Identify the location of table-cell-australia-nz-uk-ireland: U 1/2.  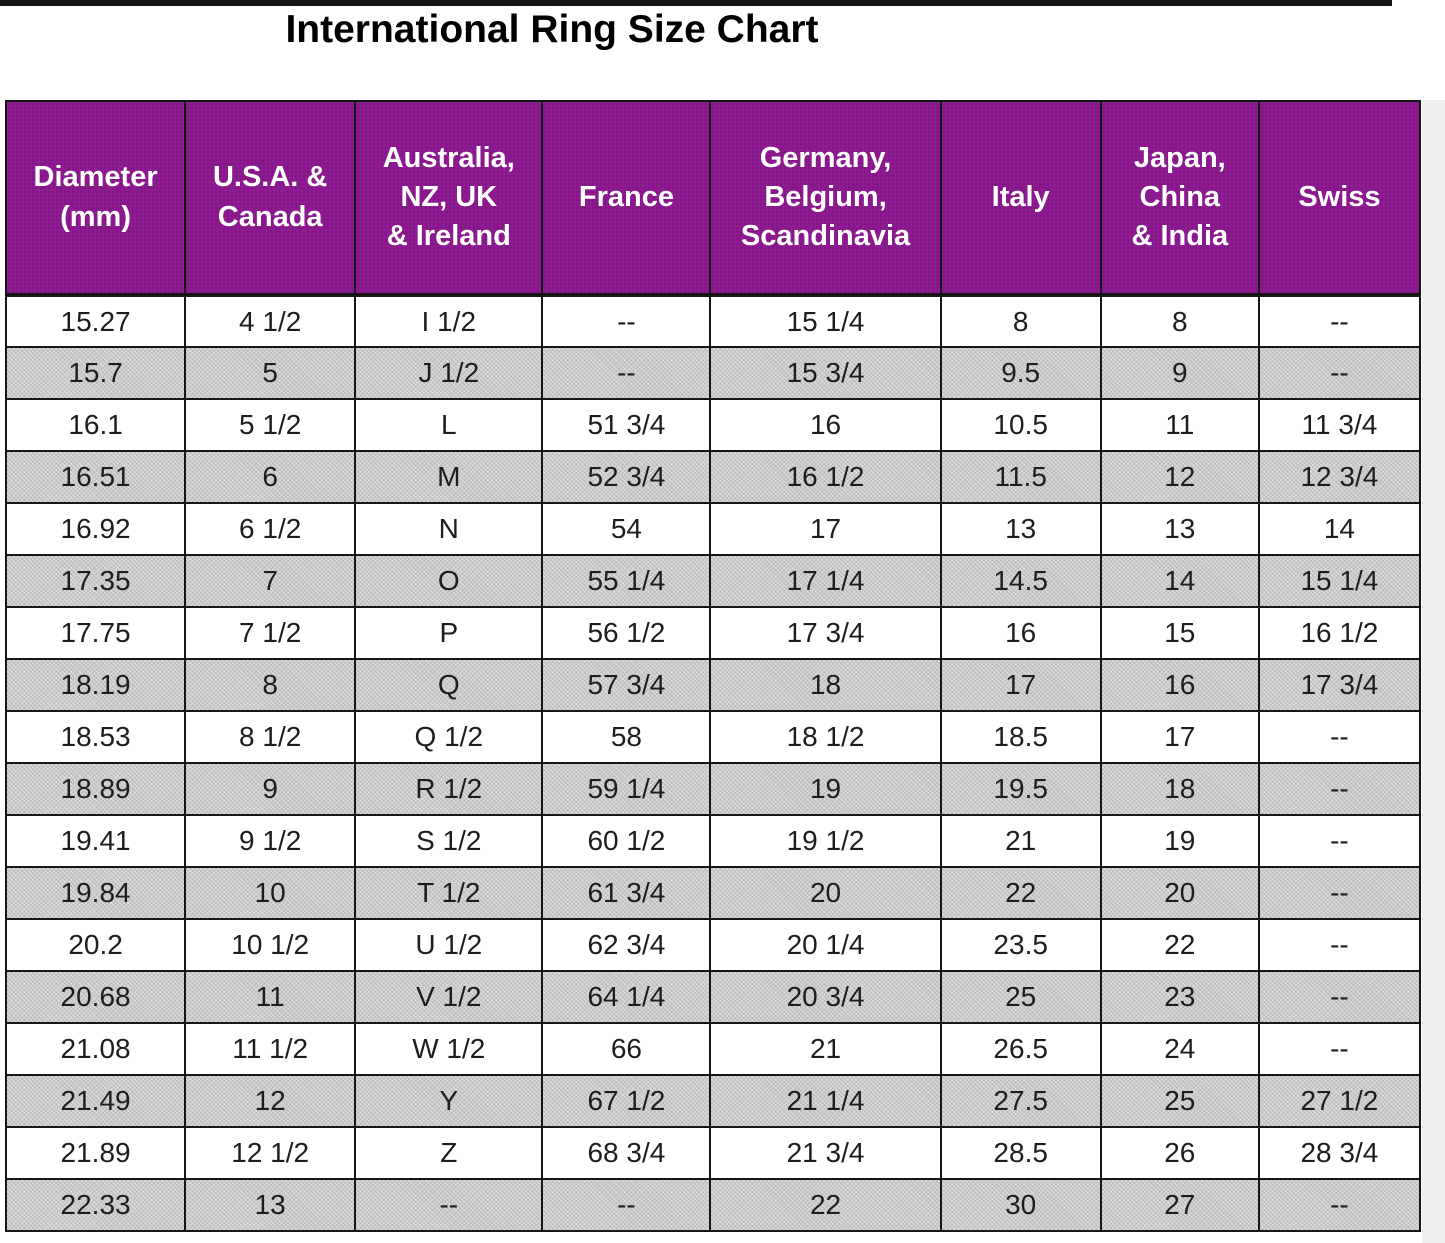
(449, 945).